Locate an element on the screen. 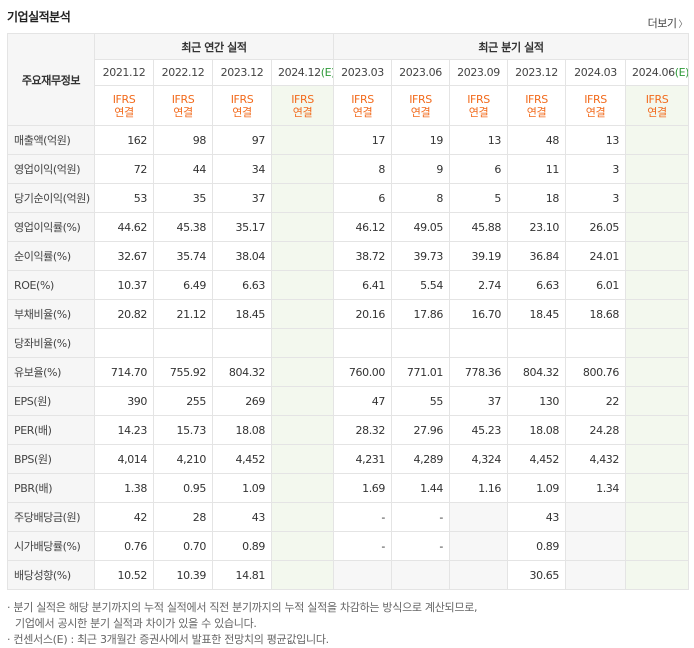  quarterly-value: 47 is located at coordinates (362, 401).